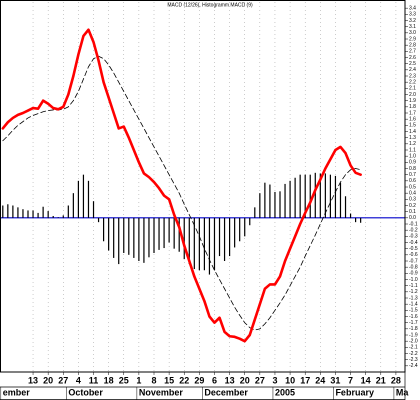 The image size is (420, 400). Describe the element at coordinates (274, 380) in the screenshot. I see `x-tick-label: 3` at that location.